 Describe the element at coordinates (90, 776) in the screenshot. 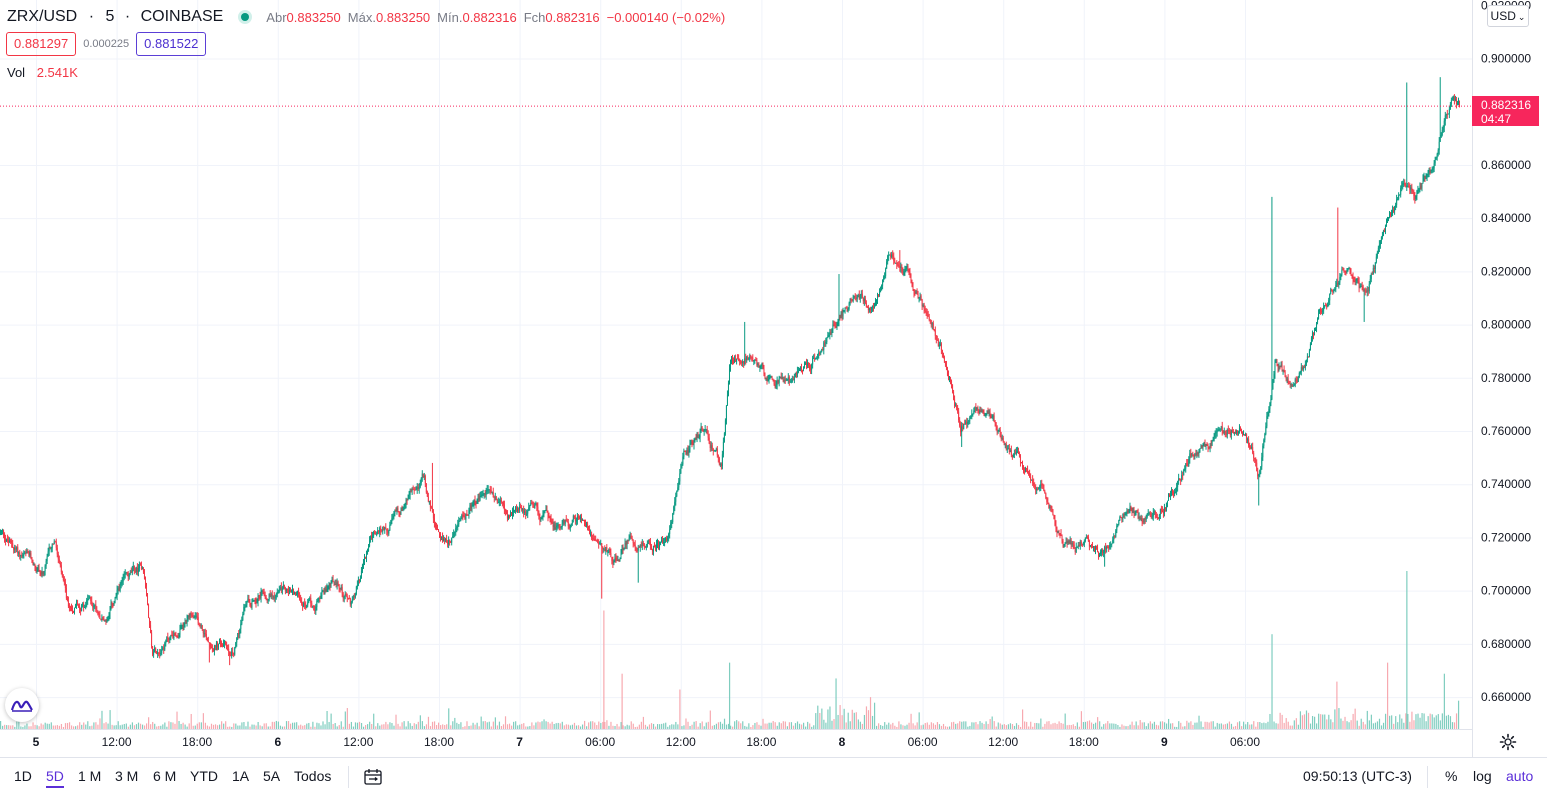

I see `range-1m: 1 M` at that location.